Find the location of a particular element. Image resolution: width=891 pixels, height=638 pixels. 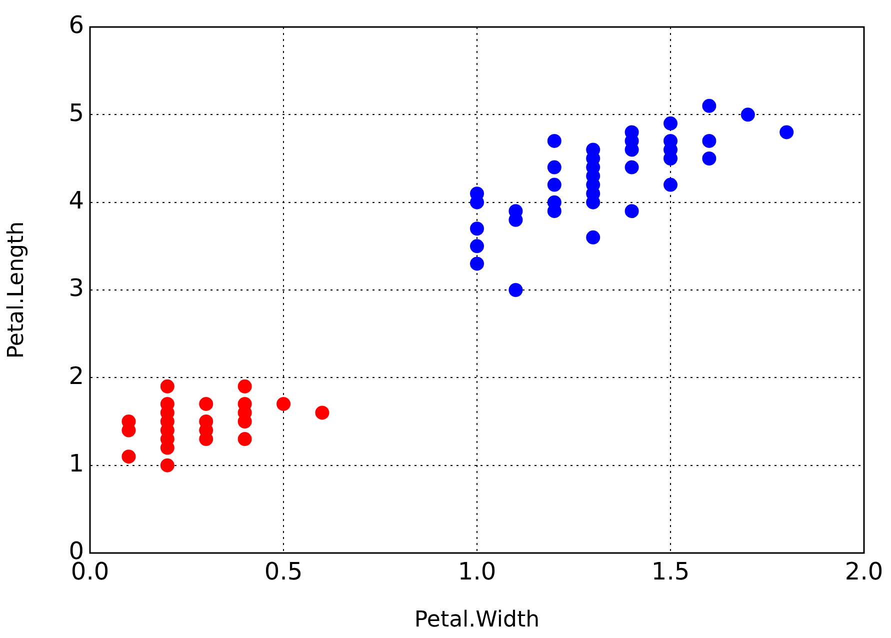

y-tick-label: 5 is located at coordinates (76, 112).